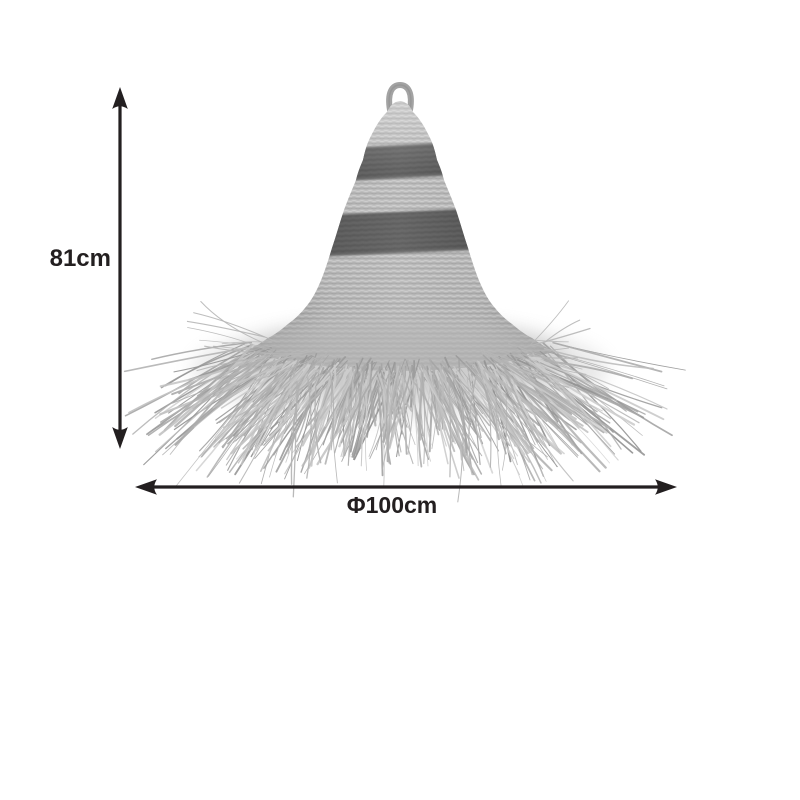 This screenshot has height=800, width=800. I want to click on width-dimension-arrow, so click(406, 487).